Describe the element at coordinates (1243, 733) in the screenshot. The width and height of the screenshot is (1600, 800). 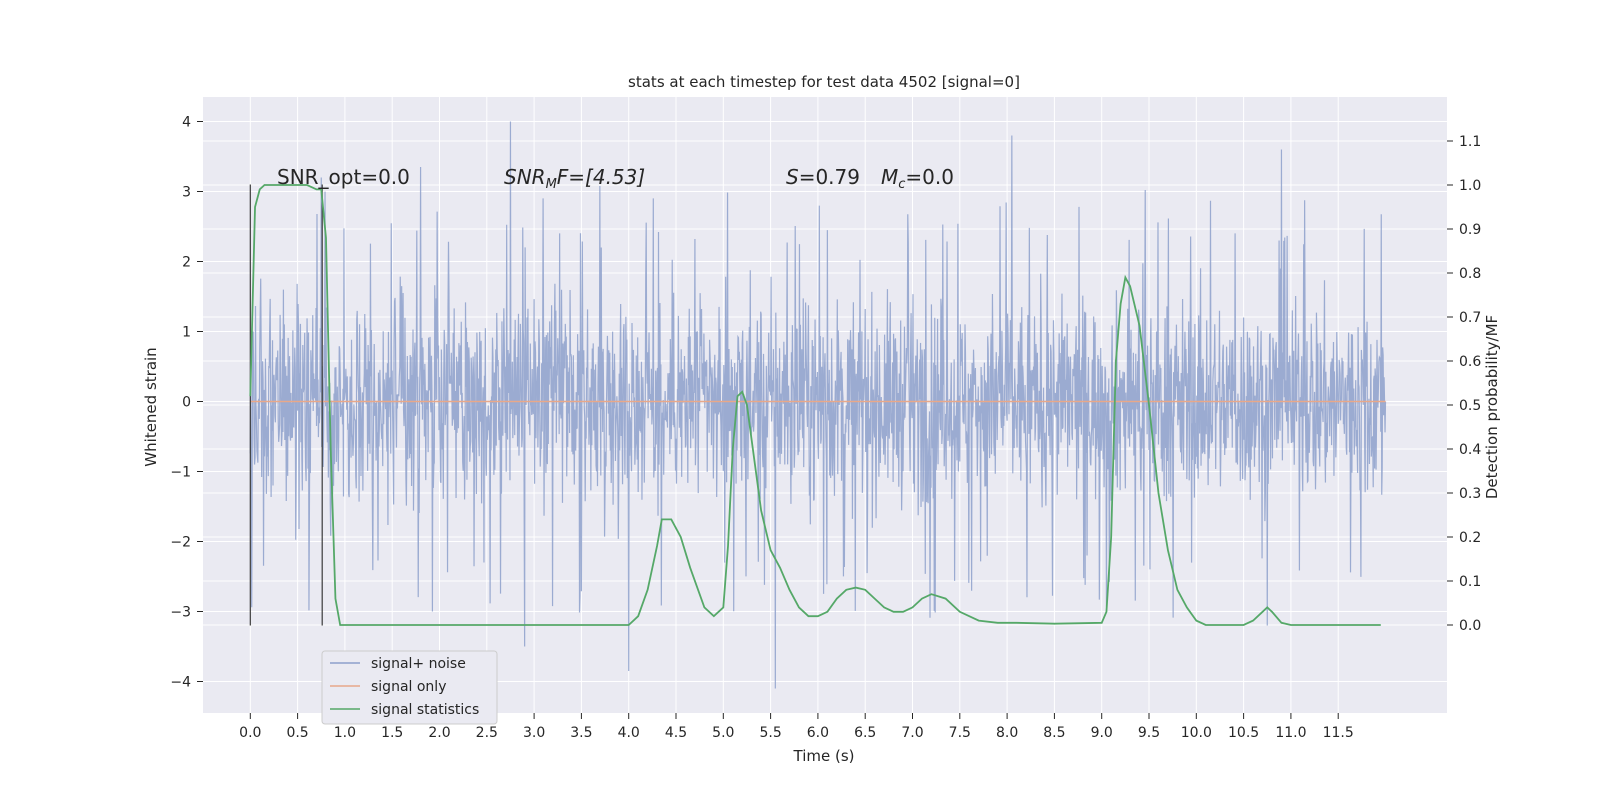
I see `x-tick-label: 10.5` at that location.